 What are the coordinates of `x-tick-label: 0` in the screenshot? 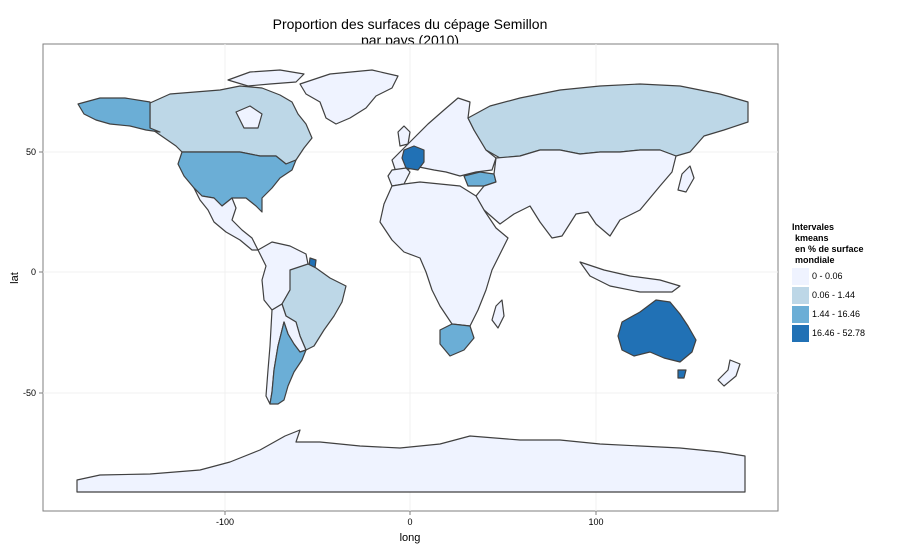 It's located at (409, 522).